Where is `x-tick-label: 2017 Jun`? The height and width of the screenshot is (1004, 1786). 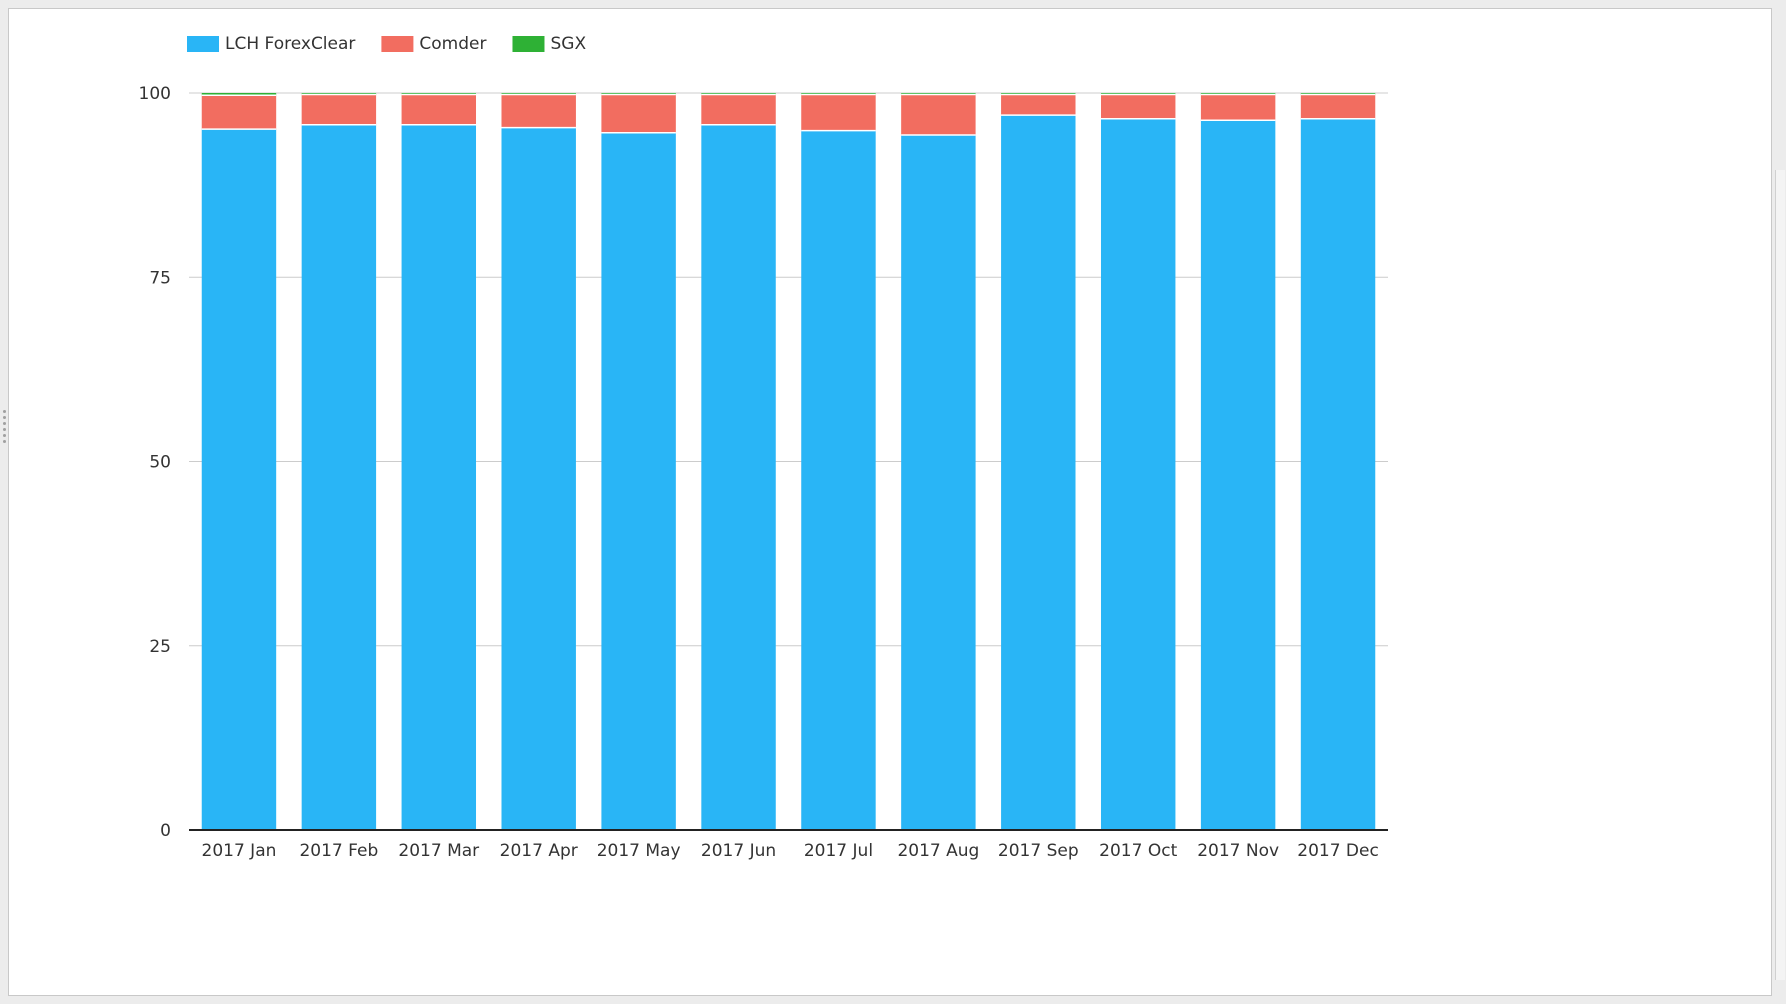 x-tick-label: 2017 Jun is located at coordinates (738, 851).